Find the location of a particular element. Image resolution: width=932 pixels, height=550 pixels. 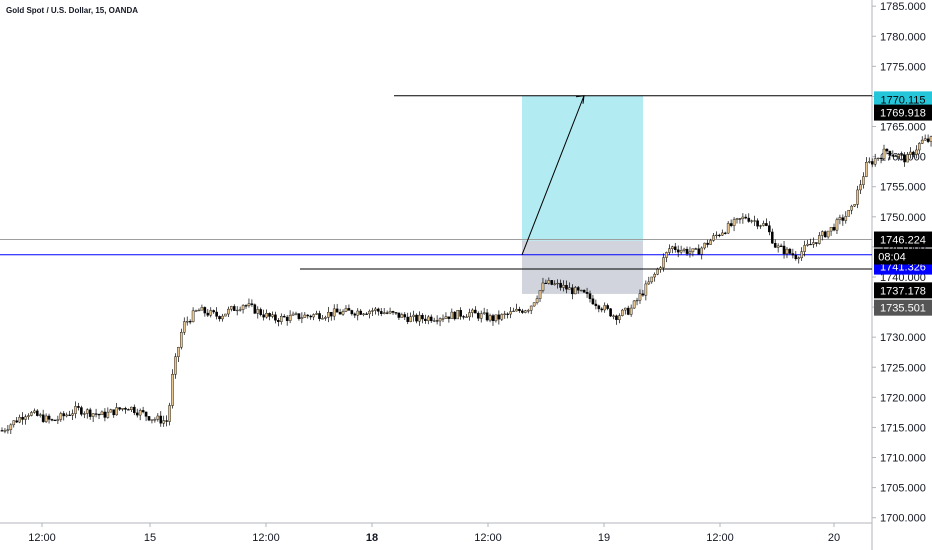

price-tick-label: 1750.000 is located at coordinates (903, 218).